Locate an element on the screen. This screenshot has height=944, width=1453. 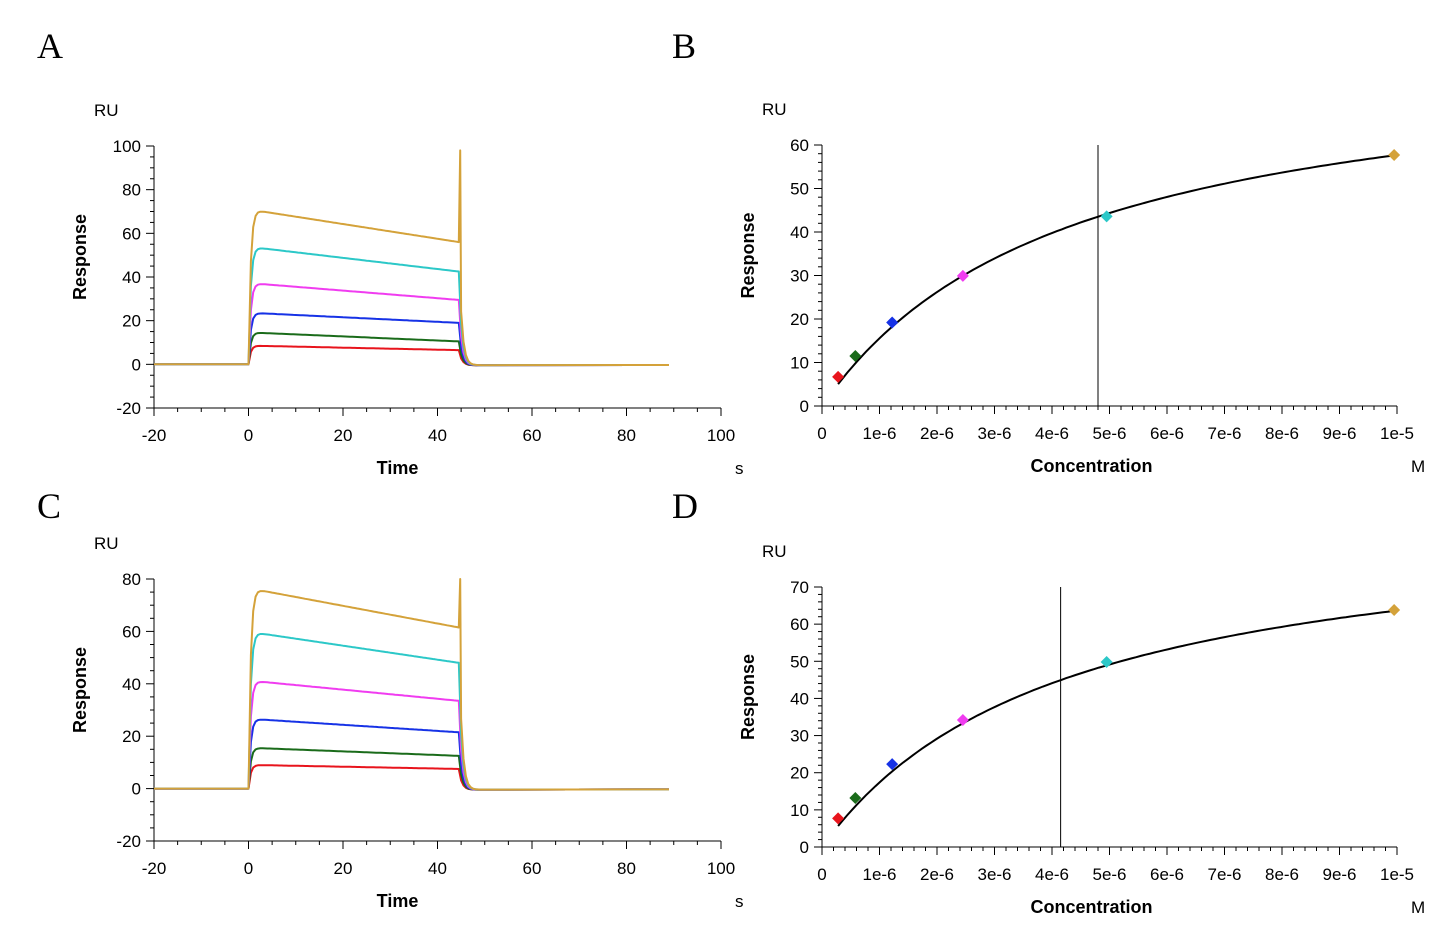
x-tick-label: 4e-6 is located at coordinates (1052, 433).